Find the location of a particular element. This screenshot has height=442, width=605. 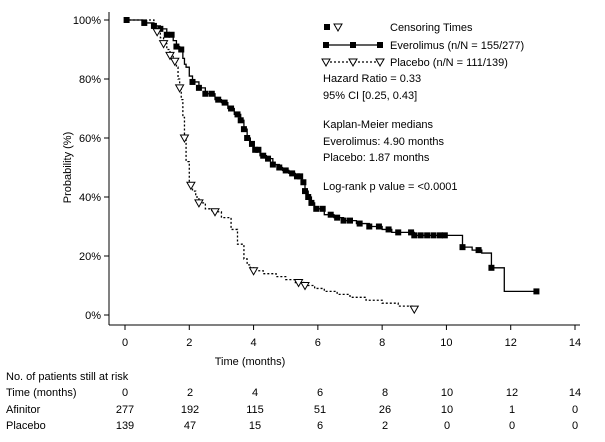

annotation-everolimus-median: Everolimus: 4.90 months is located at coordinates (384, 142).